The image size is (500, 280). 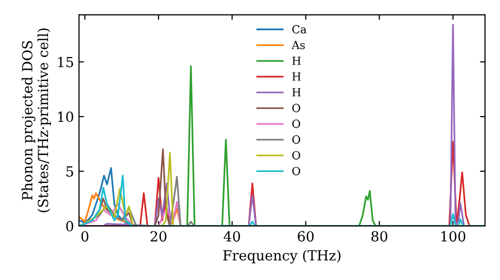 What do you see at coordinates (84, 236) in the screenshot?
I see `x-tick-label: 0` at bounding box center [84, 236].